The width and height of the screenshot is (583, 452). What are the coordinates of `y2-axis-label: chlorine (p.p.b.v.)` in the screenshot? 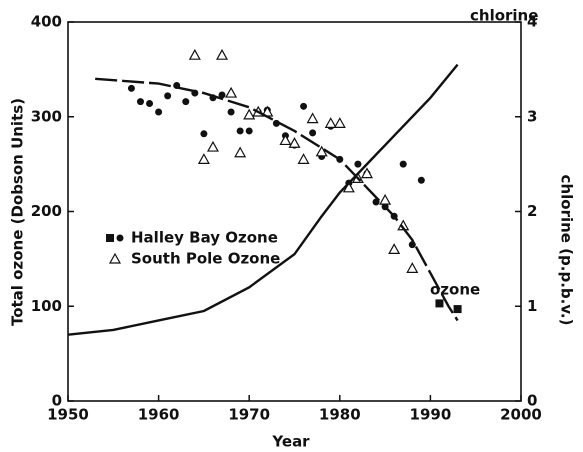 It's located at (567, 250).